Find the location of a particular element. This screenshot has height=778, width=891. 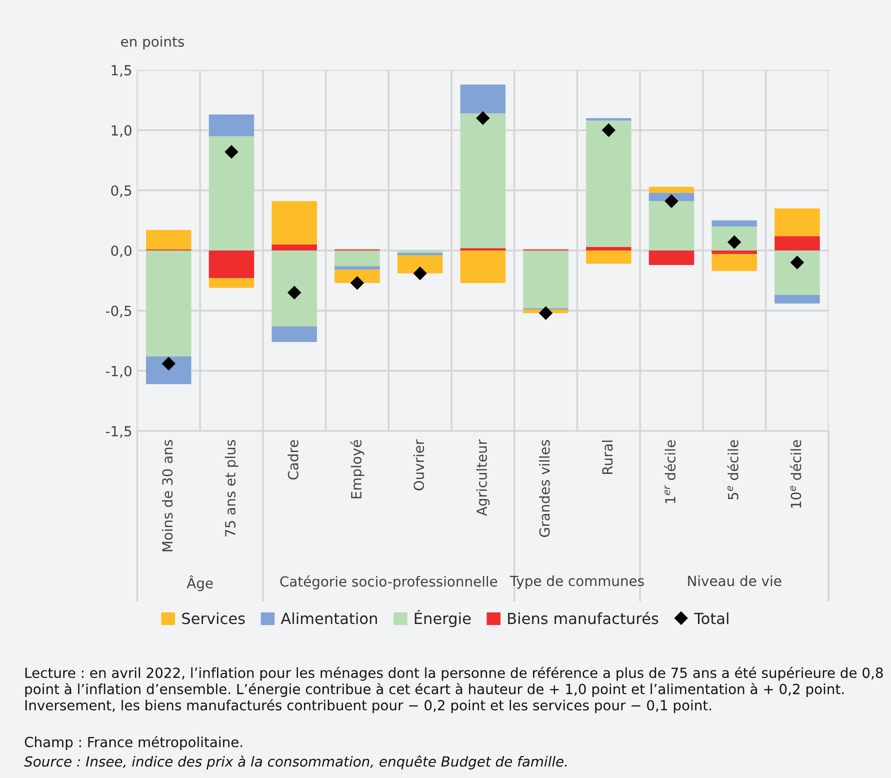

x-tick-label: 75 ans et plus is located at coordinates (231, 488).